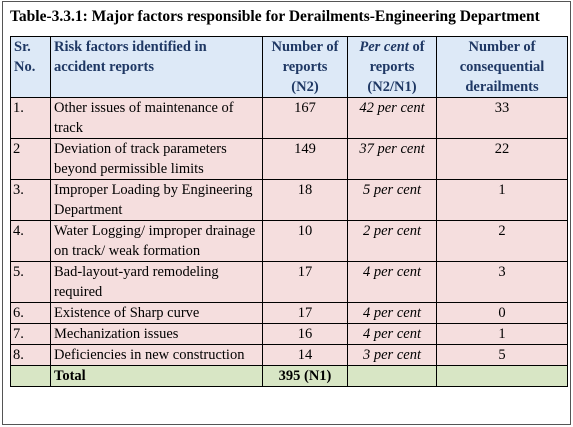  What do you see at coordinates (502, 241) in the screenshot?
I see `row-derailments: 2` at bounding box center [502, 241].